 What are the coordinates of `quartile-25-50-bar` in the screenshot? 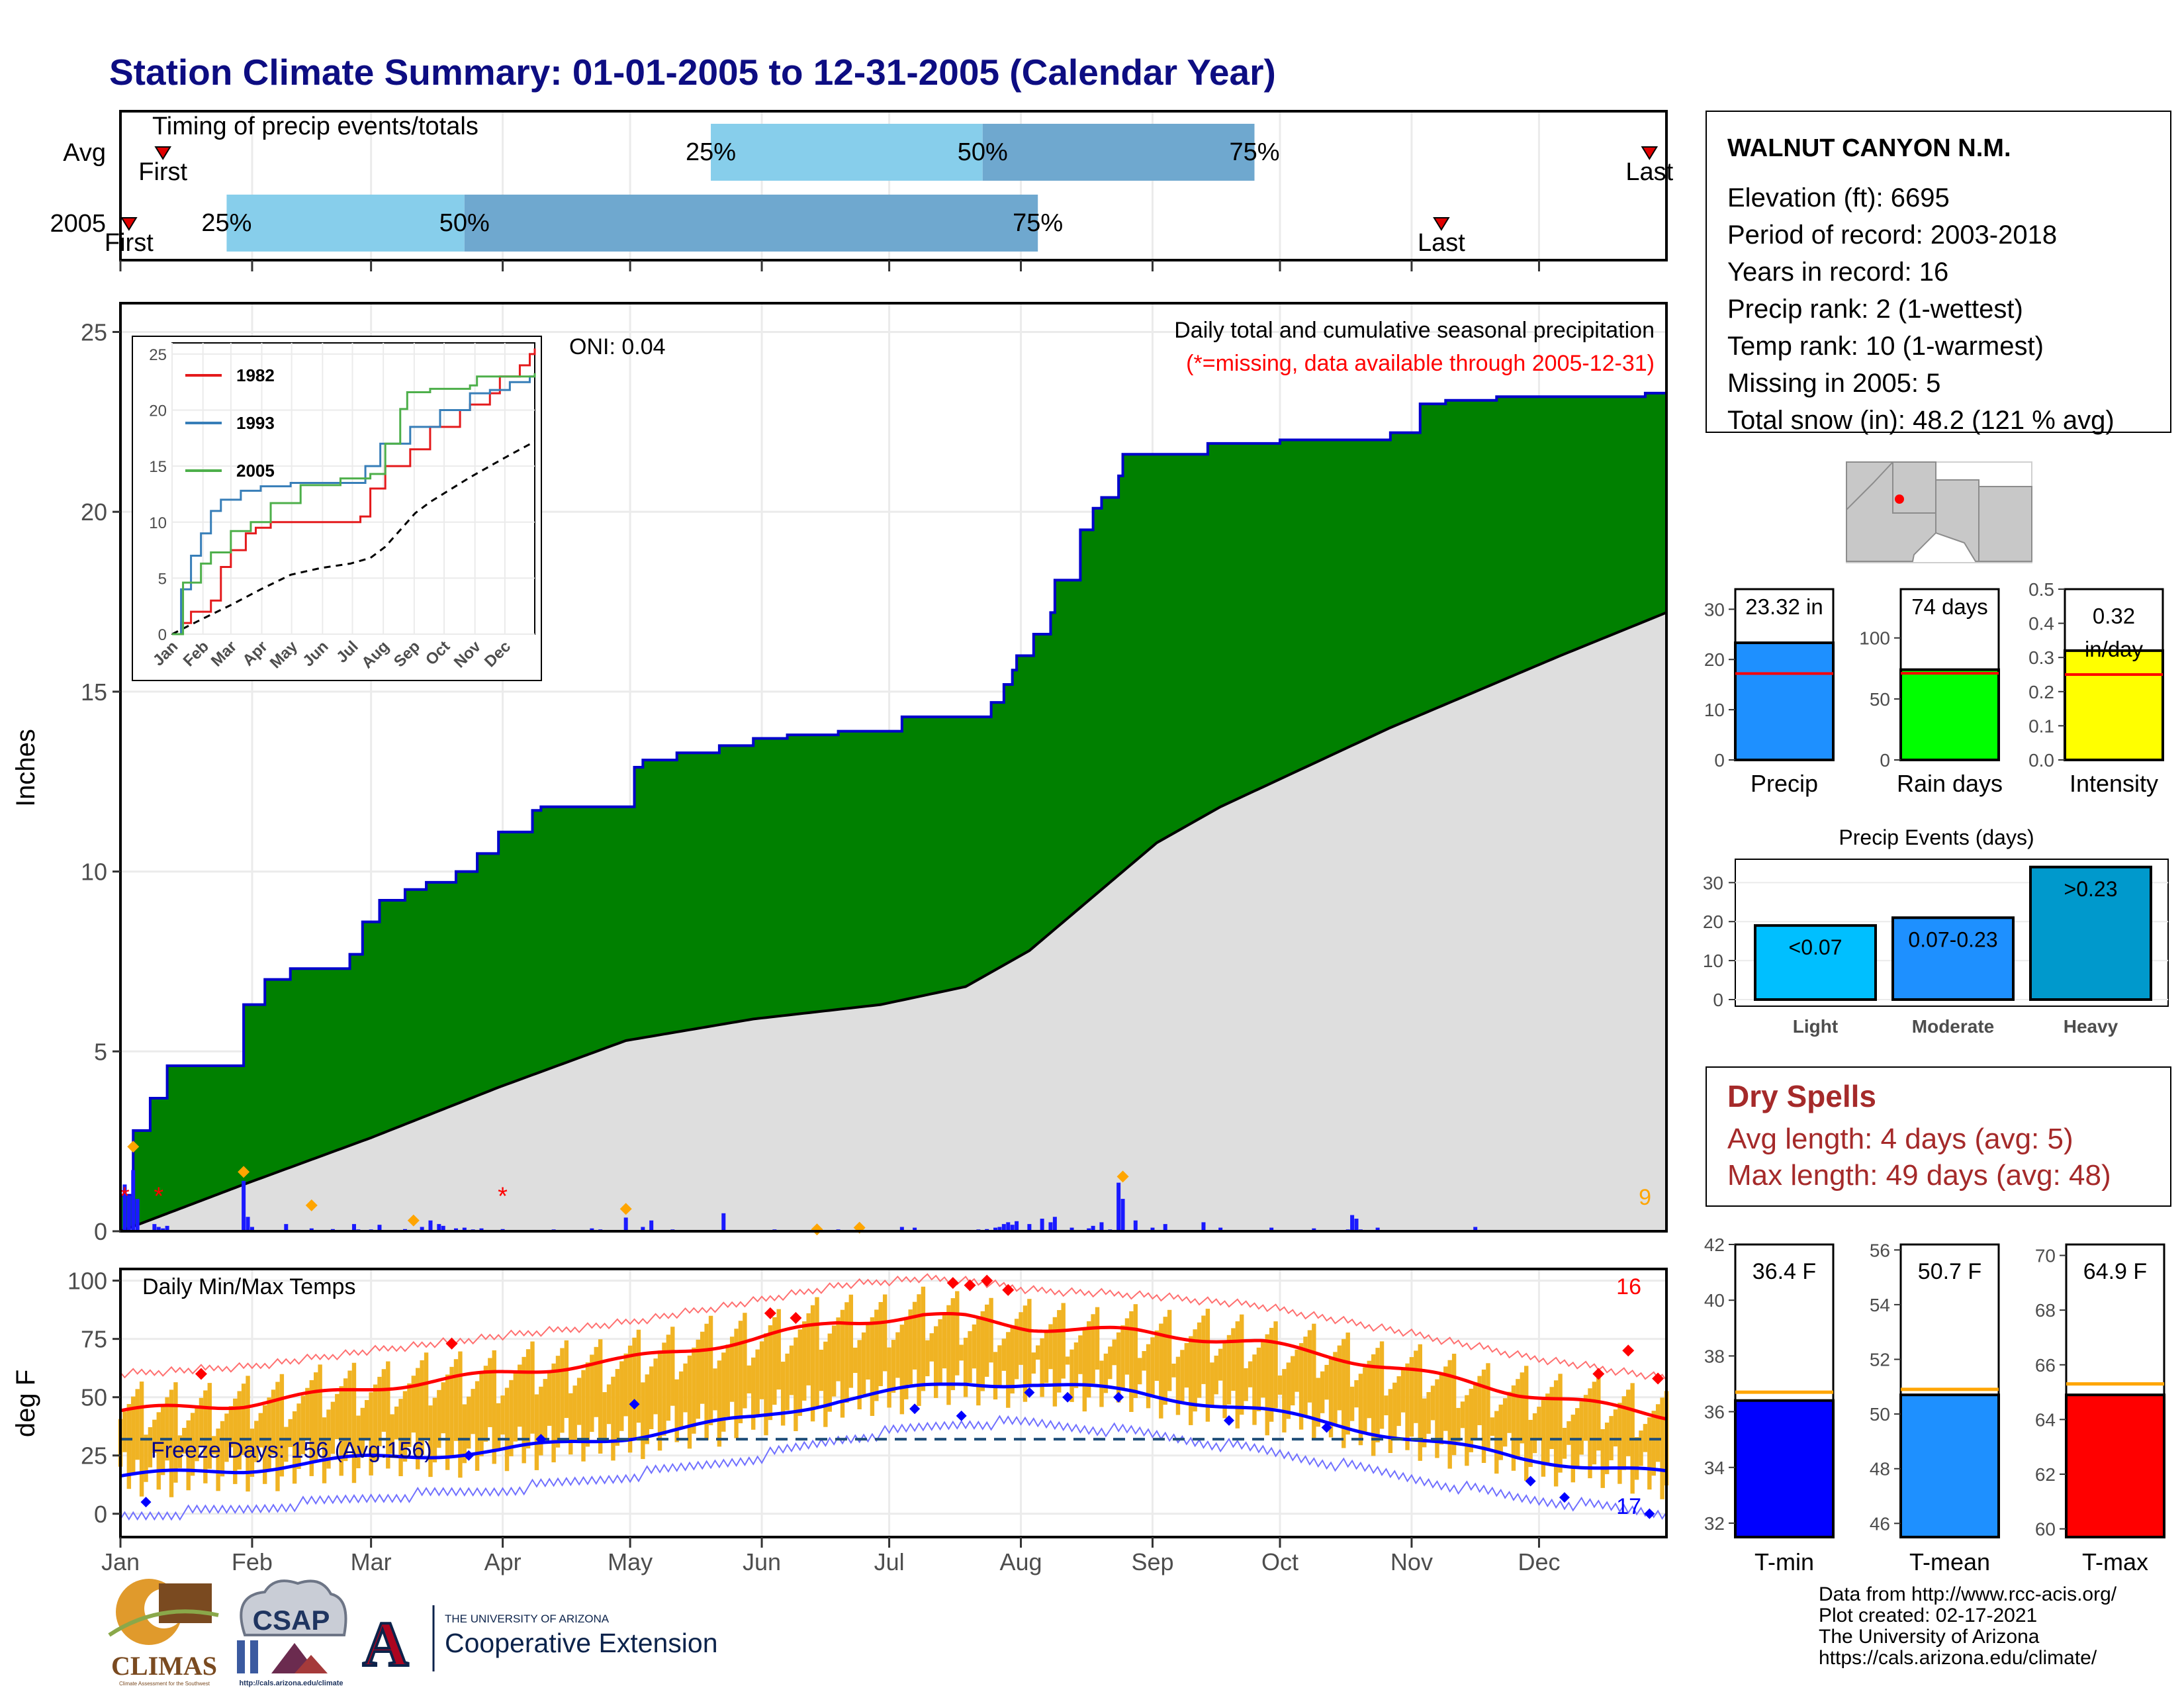 It's located at (345, 223).